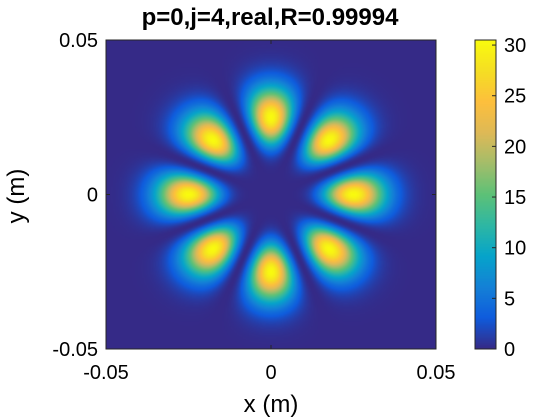 Image resolution: width=560 pixels, height=420 pixels. I want to click on colorbar-ticks: 0 5 10 15 20 25 30, so click(509, 198).